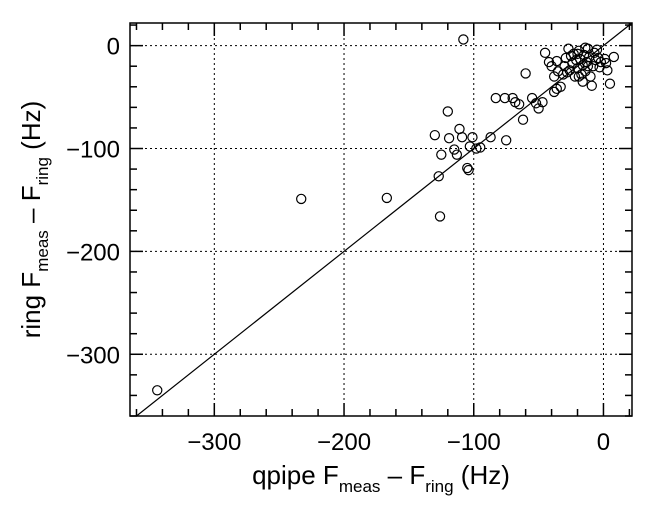 This screenshot has height=508, width=664. What do you see at coordinates (31, 207) in the screenshot?
I see `y-axis-title-mid: – F` at bounding box center [31, 207].